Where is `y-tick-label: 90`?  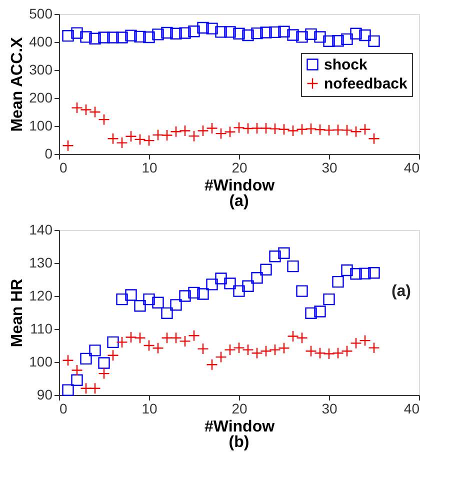
y-tick-label: 90 is located at coordinates (44, 394).